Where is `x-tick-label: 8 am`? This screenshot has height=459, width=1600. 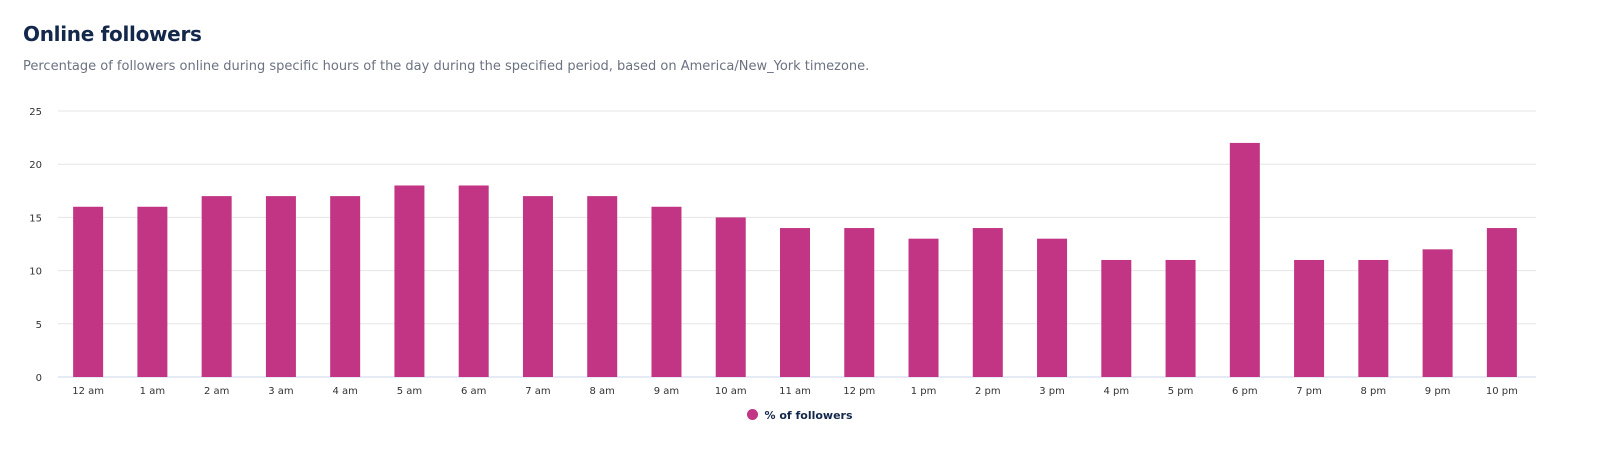 x-tick-label: 8 am is located at coordinates (602, 391).